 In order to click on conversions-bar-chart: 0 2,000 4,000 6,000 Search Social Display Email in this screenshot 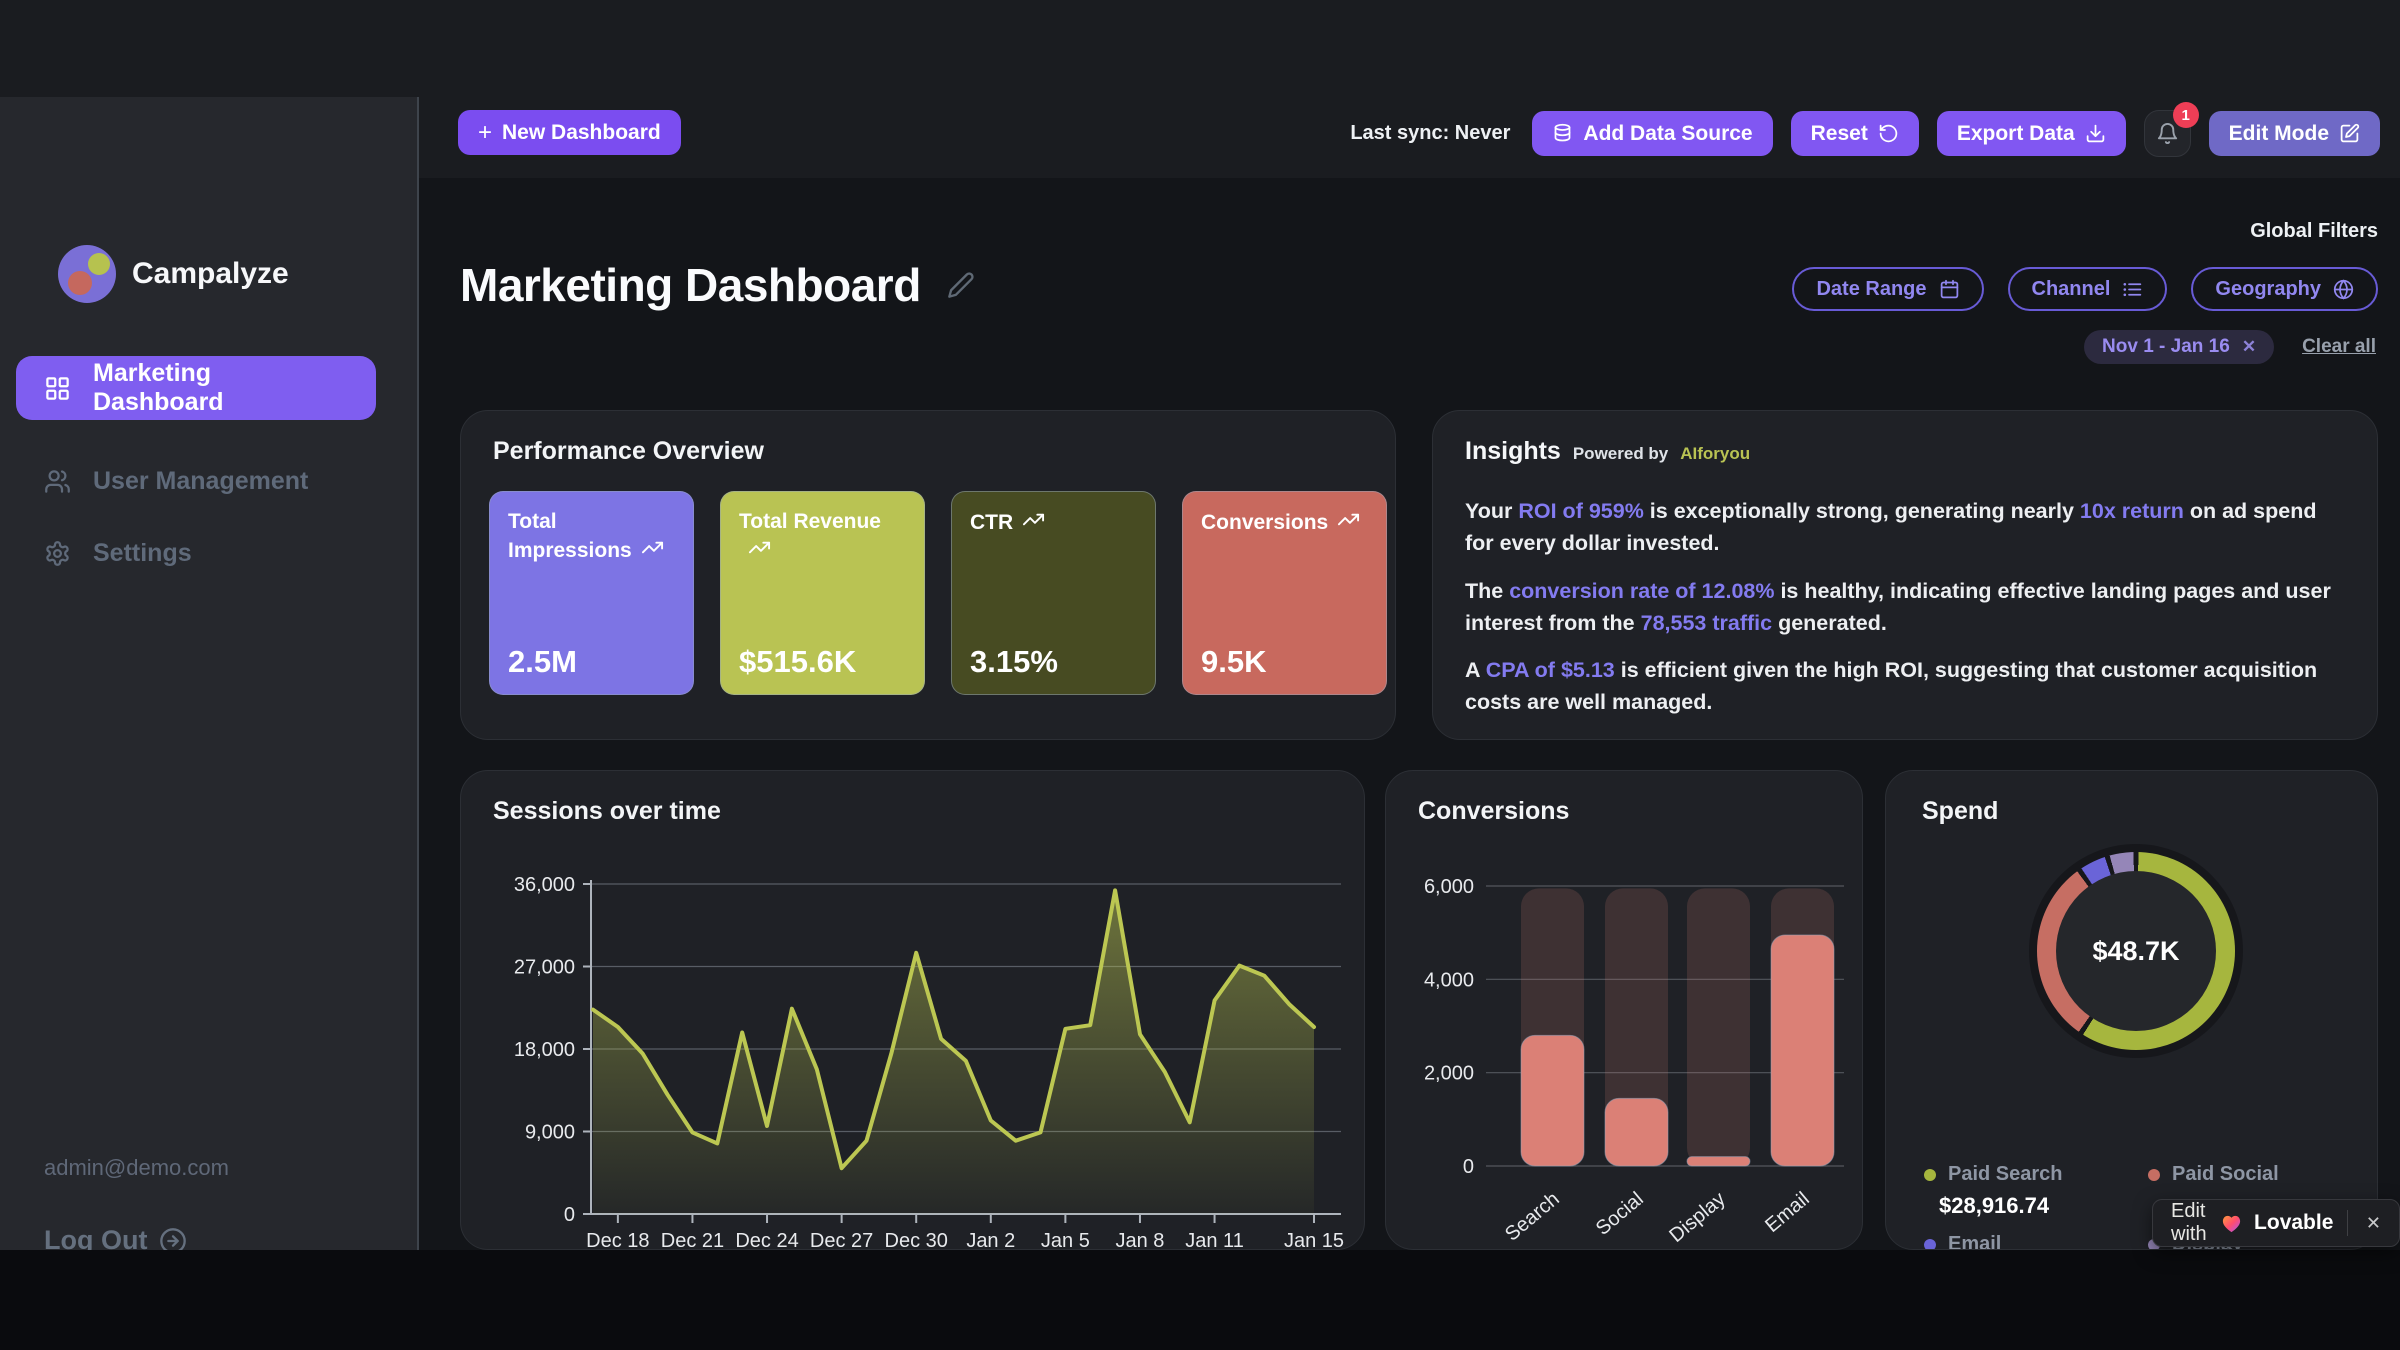, I will do `click(1624, 1010)`.